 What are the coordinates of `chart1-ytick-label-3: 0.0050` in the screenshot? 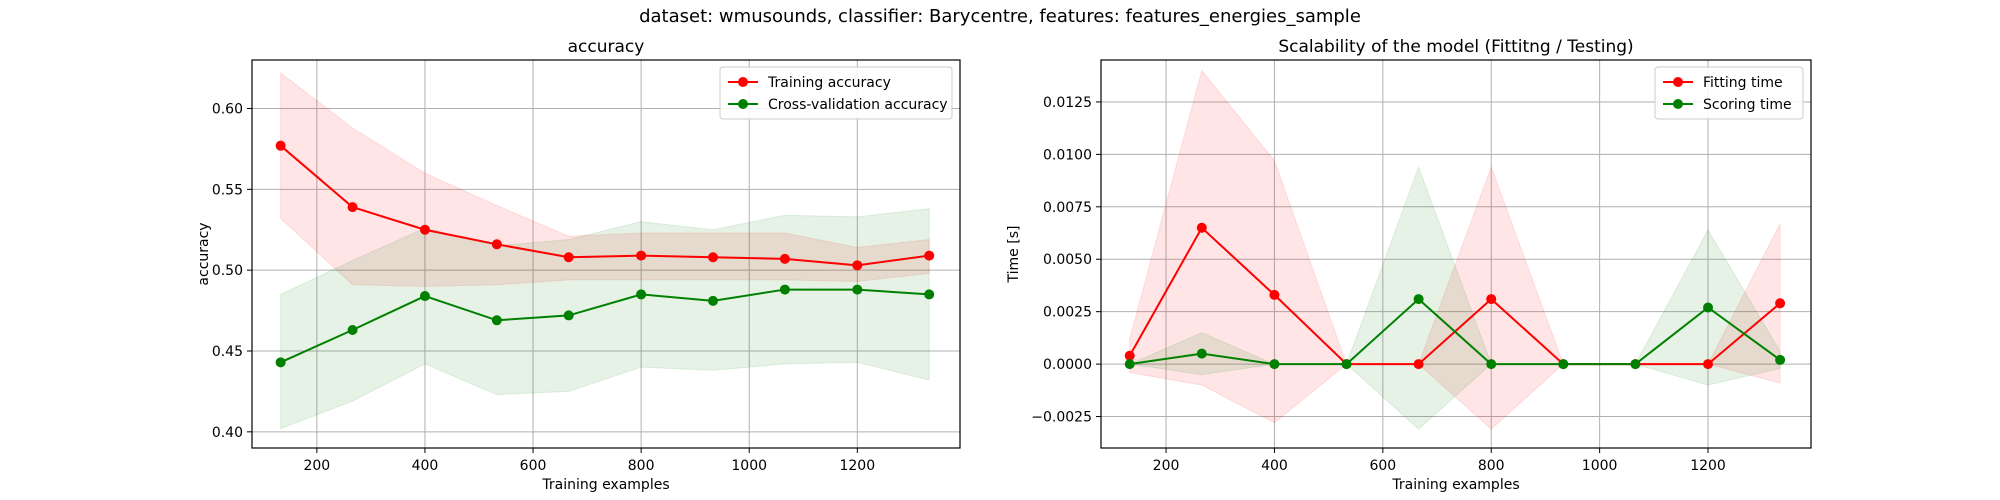 It's located at (1067, 260).